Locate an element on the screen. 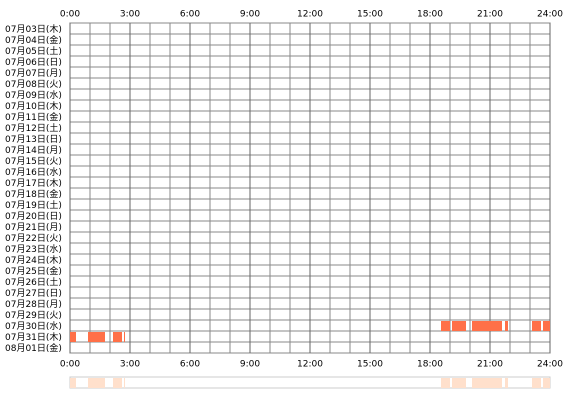 Image resolution: width=570 pixels, height=404 pixels. x-tick-label-bottom: 9:00 is located at coordinates (250, 365).